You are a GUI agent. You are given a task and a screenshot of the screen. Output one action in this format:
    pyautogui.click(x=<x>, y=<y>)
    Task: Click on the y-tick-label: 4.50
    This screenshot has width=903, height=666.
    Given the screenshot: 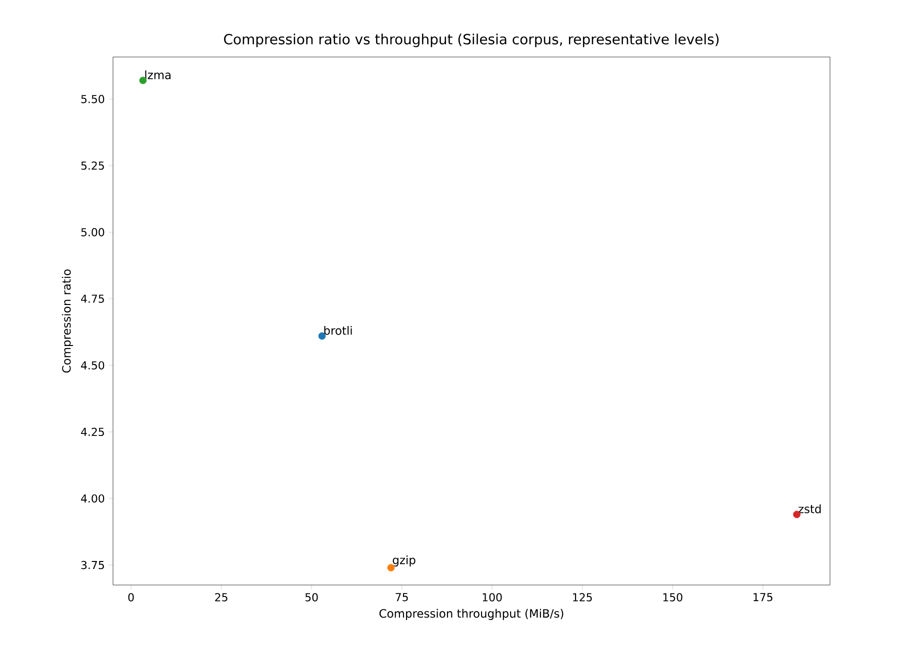 What is the action you would take?
    pyautogui.click(x=92, y=365)
    